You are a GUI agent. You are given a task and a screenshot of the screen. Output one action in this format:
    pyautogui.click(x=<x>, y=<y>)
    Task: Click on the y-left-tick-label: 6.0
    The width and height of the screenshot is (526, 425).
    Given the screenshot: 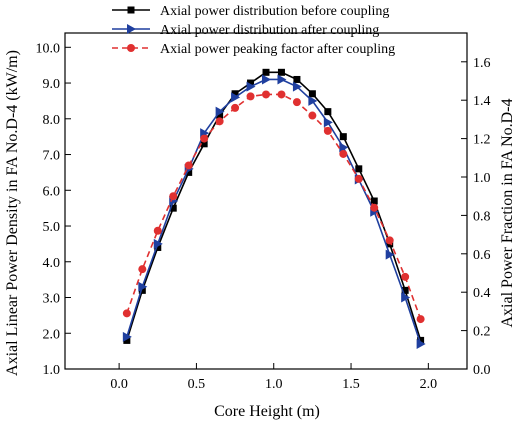 What is the action you would take?
    pyautogui.click(x=52, y=191)
    